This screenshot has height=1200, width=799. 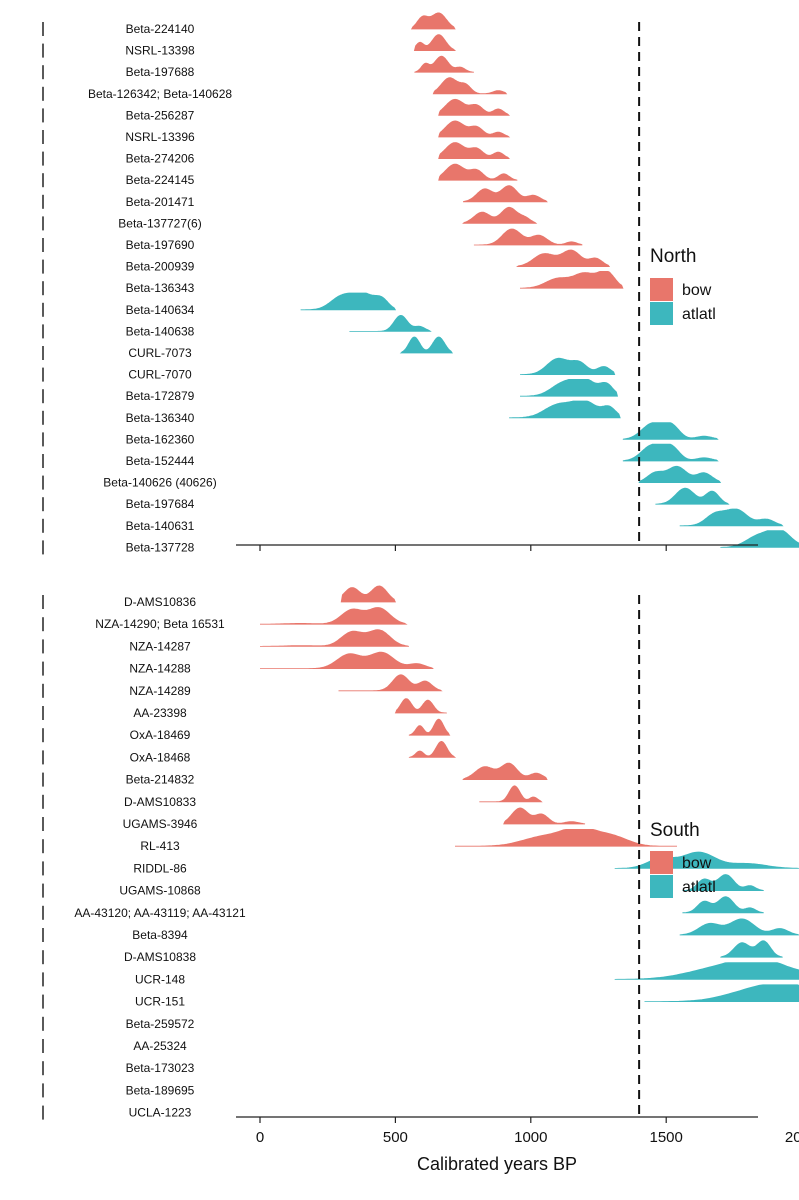 I want to click on row-label: Beta-189695, so click(x=160, y=1090).